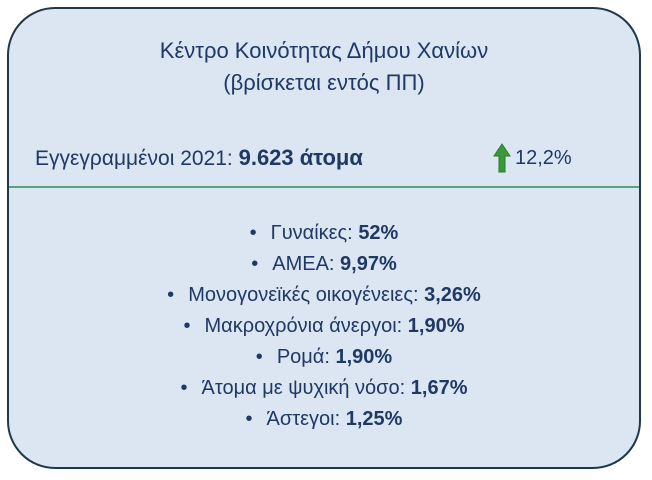  What do you see at coordinates (303, 295) in the screenshot?
I see `item-label: Μονογονεϊκές οικογένειες:` at bounding box center [303, 295].